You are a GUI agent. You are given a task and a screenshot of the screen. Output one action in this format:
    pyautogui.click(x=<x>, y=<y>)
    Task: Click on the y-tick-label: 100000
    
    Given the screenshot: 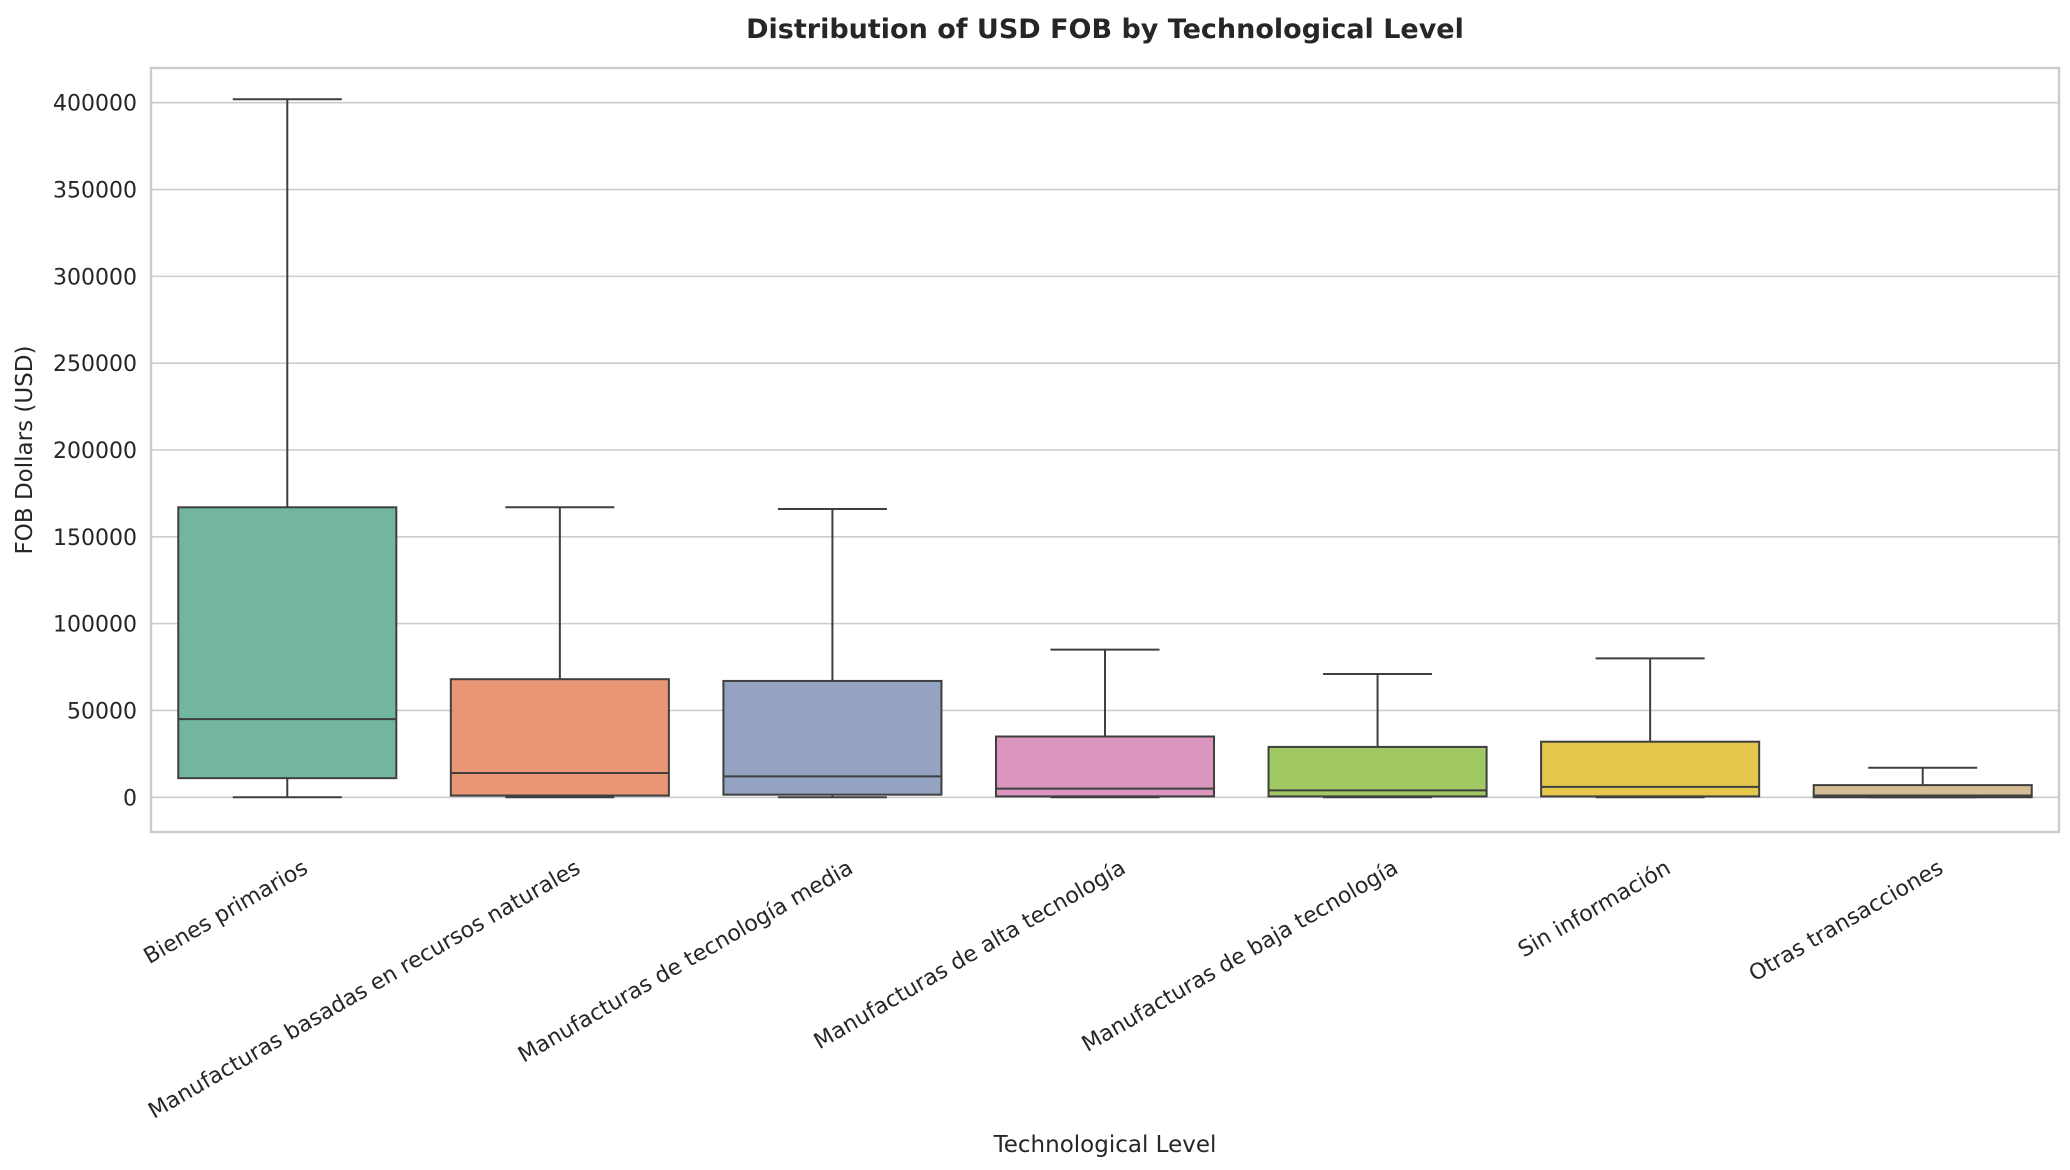 What is the action you would take?
    pyautogui.click(x=95, y=625)
    